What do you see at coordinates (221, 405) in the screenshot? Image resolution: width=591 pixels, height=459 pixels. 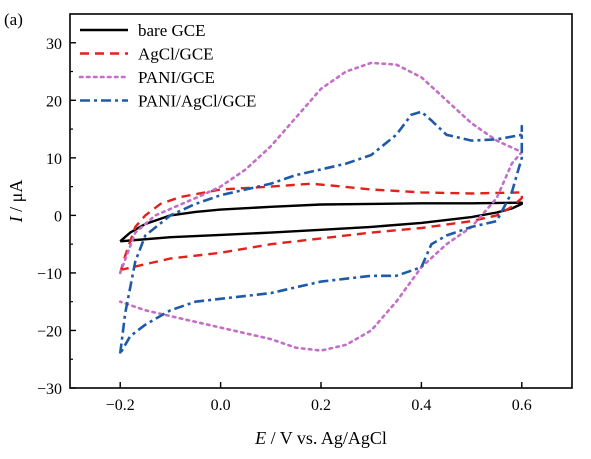 I see `x-tick-label: 0.0` at bounding box center [221, 405].